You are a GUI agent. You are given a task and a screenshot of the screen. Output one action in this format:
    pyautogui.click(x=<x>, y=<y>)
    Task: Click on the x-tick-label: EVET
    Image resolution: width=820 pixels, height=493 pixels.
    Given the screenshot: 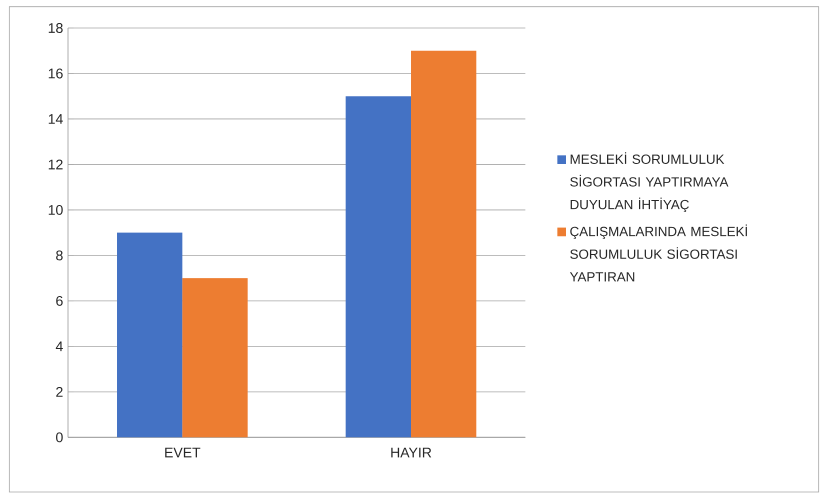 What is the action you would take?
    pyautogui.click(x=182, y=453)
    